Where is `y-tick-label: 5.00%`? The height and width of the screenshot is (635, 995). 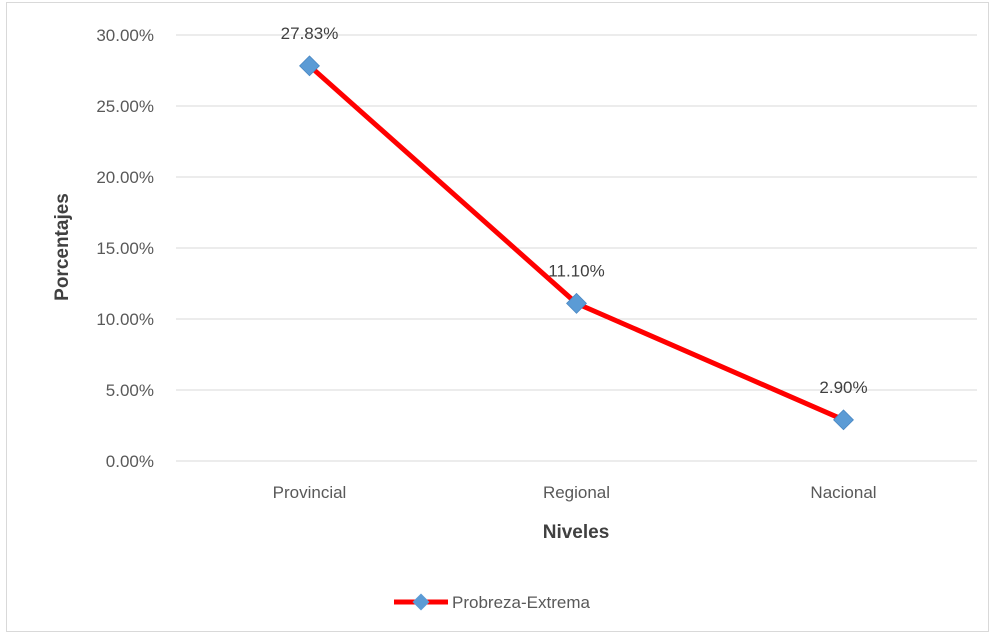 y-tick-label: 5.00% is located at coordinates (130, 390).